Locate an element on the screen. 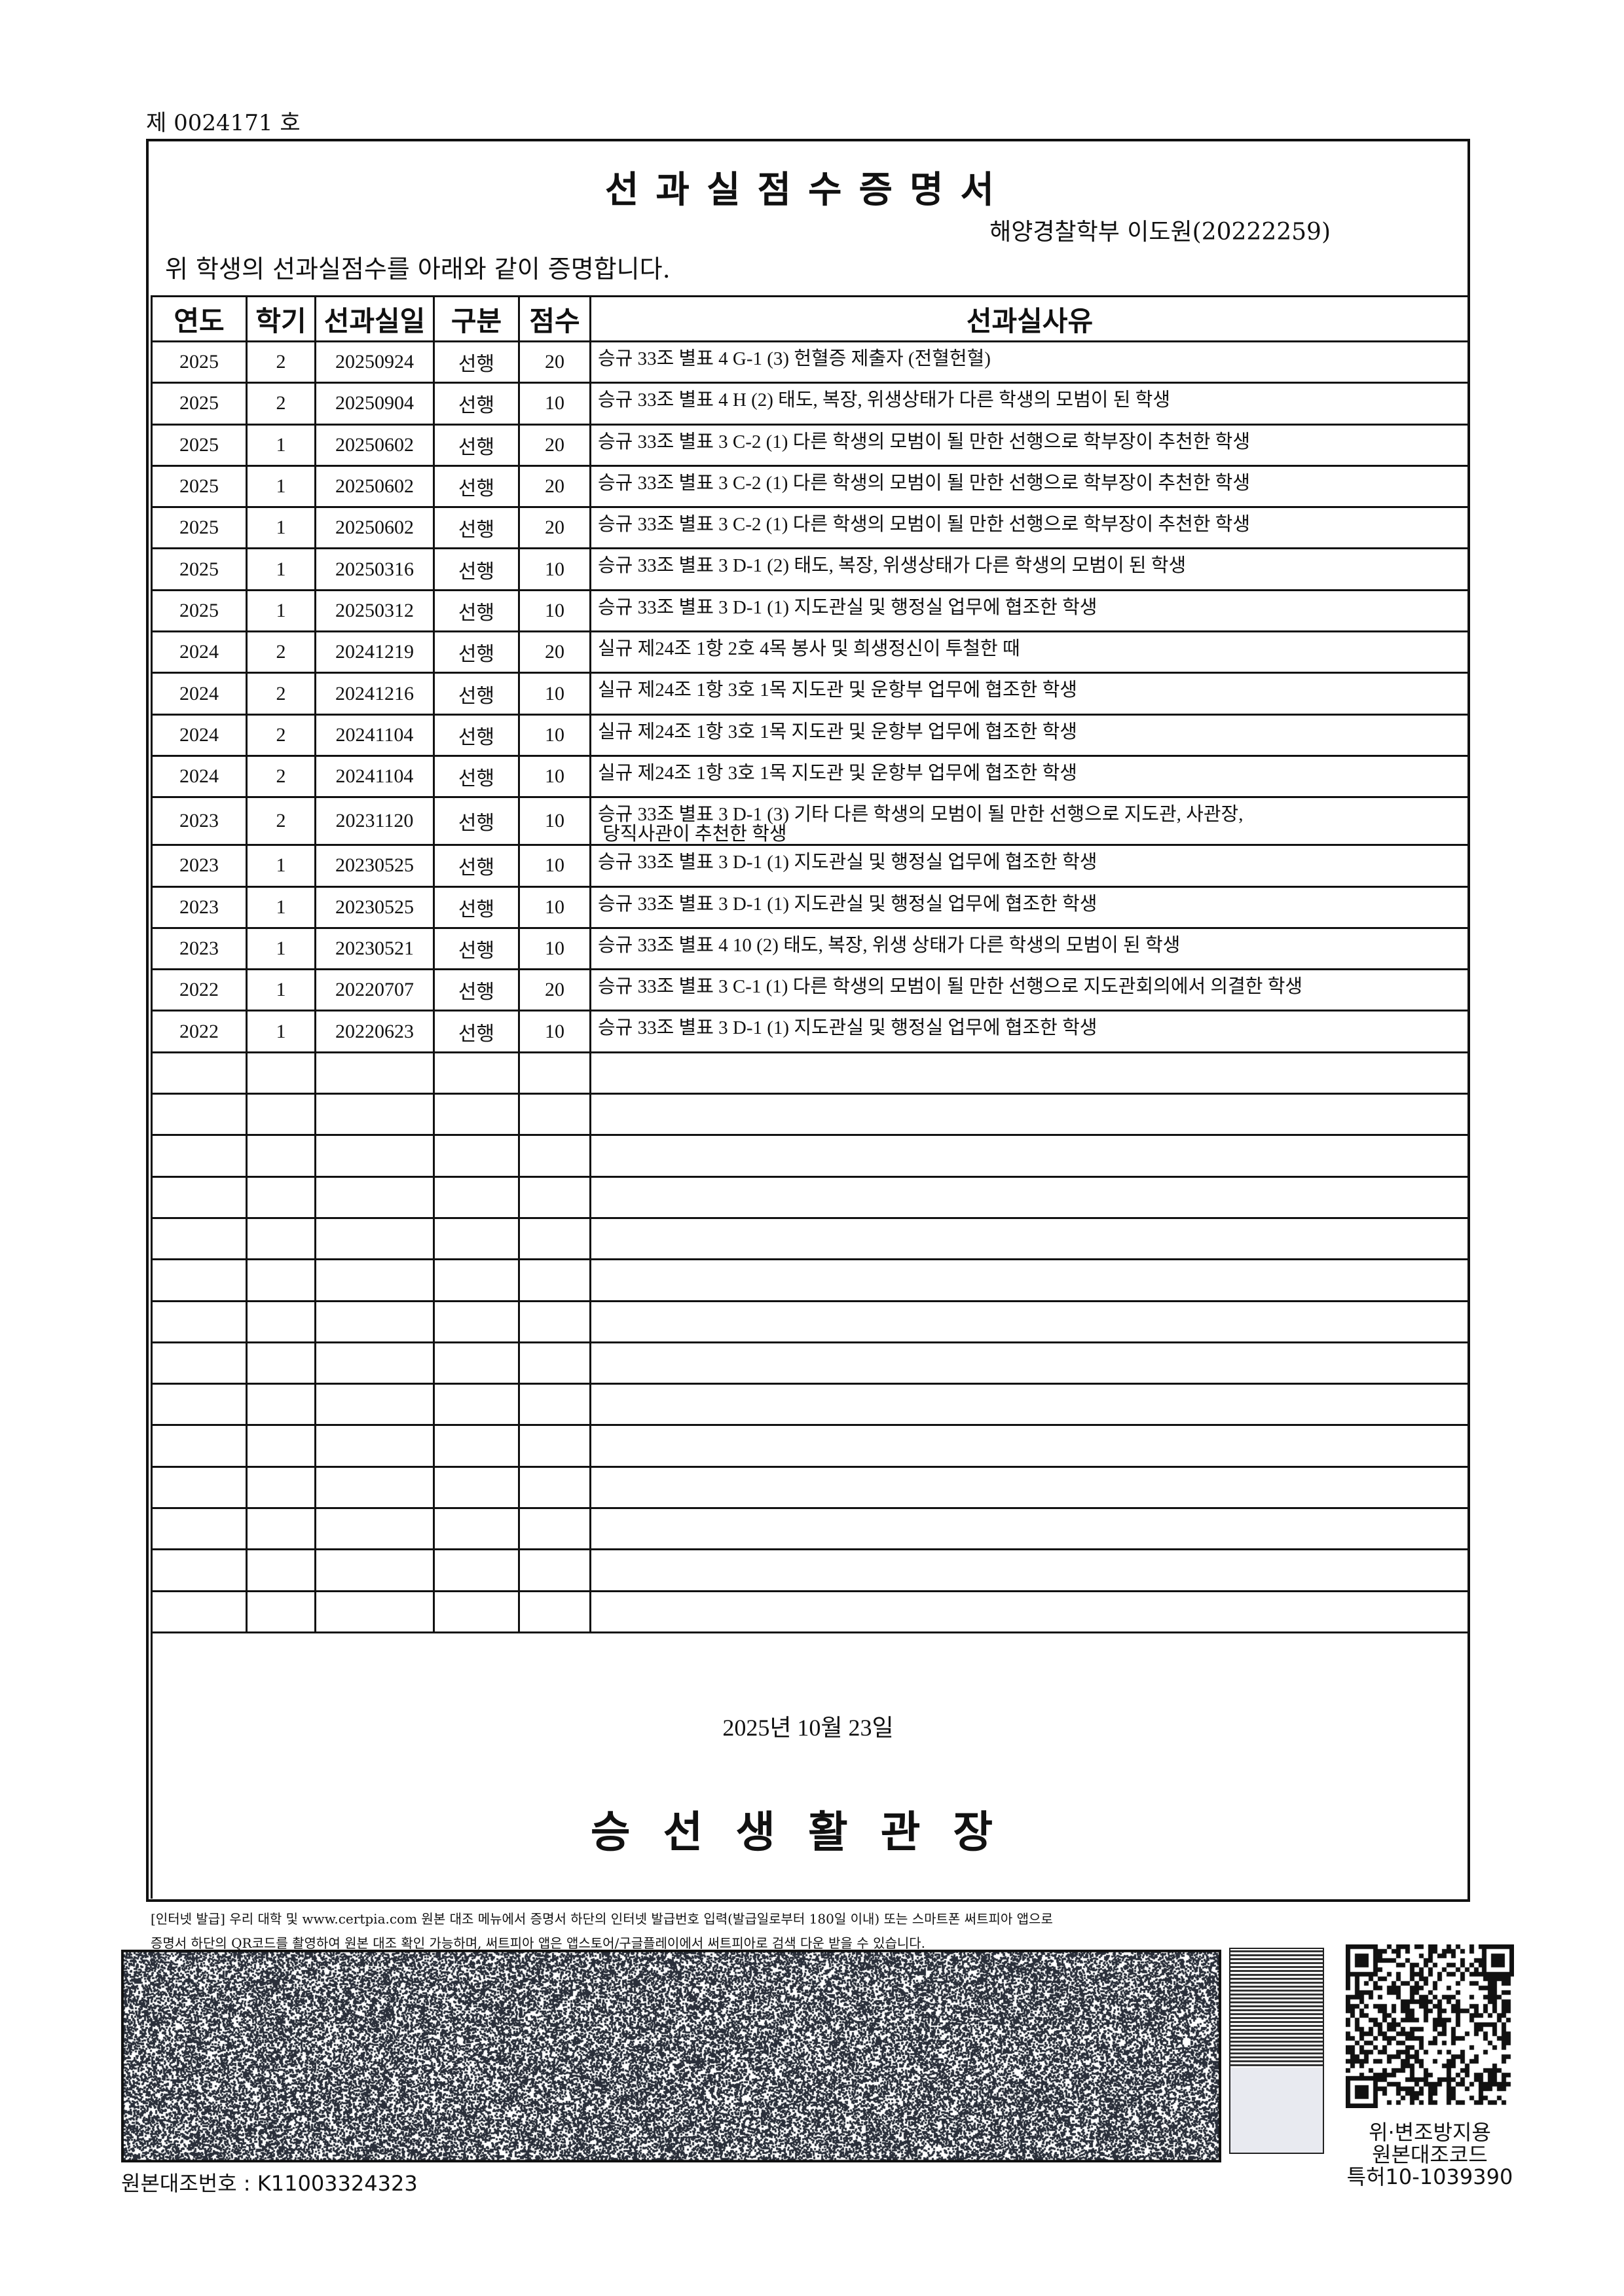 This screenshot has width=1624, height=2296. cell-date: 20230525 is located at coordinates (375, 907).